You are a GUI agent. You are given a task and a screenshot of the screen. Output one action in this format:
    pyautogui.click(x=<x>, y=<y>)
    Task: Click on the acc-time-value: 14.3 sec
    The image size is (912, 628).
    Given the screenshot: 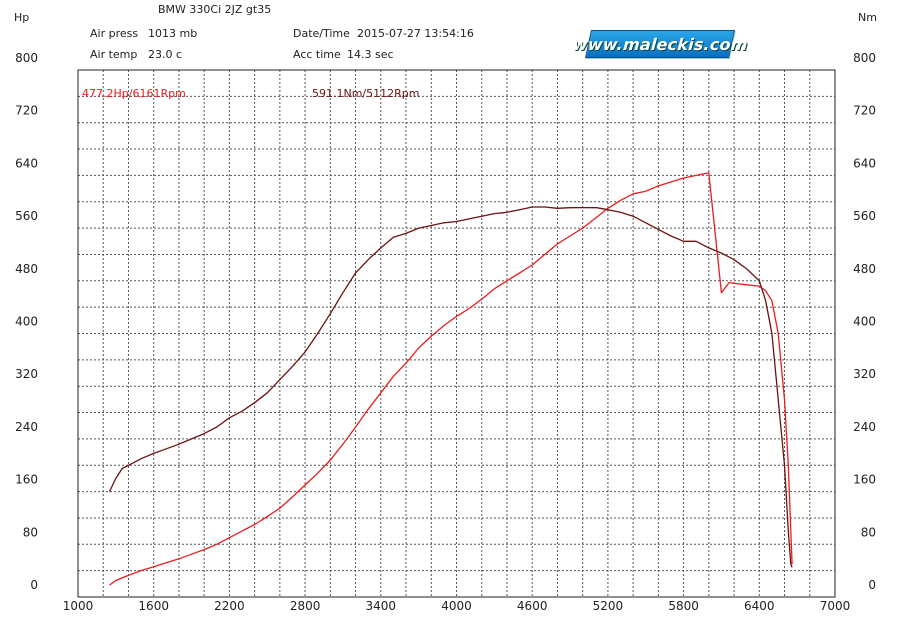 What is the action you would take?
    pyautogui.click(x=370, y=54)
    